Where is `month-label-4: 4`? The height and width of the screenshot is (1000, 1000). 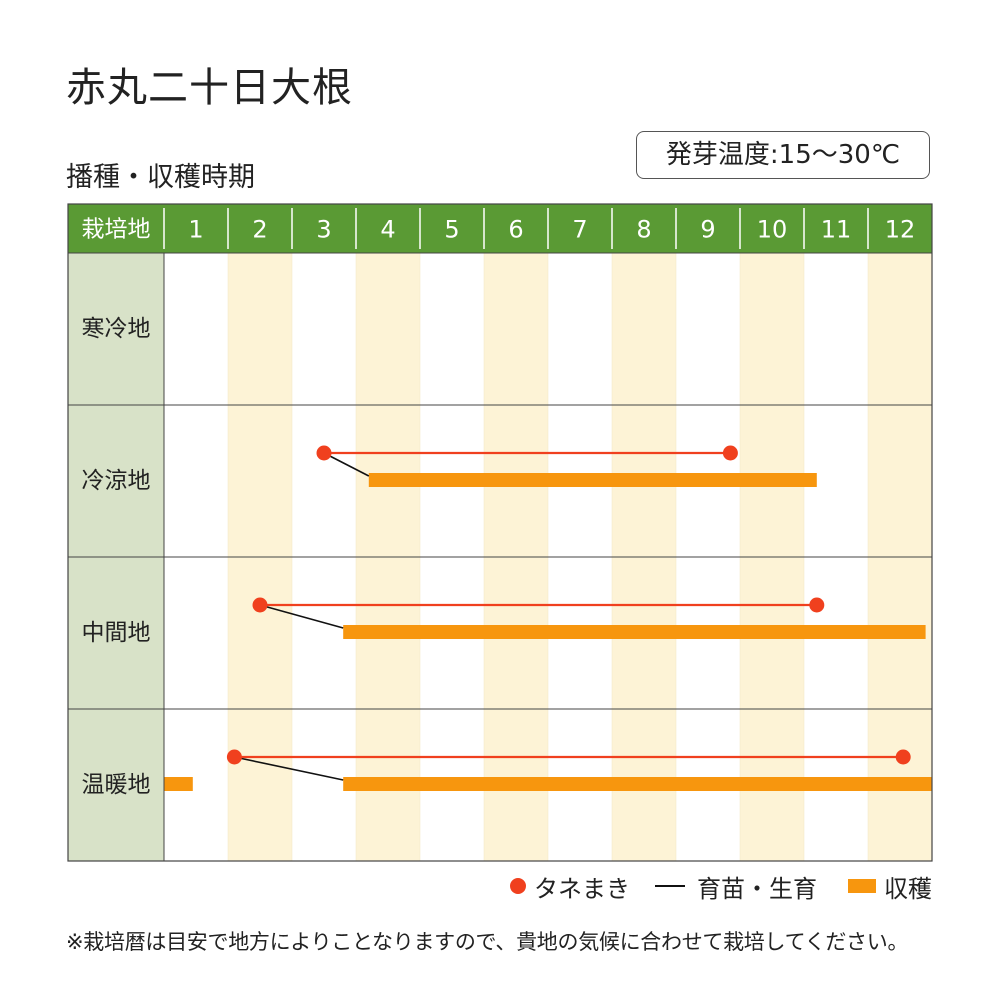 month-label-4: 4 is located at coordinates (387, 230).